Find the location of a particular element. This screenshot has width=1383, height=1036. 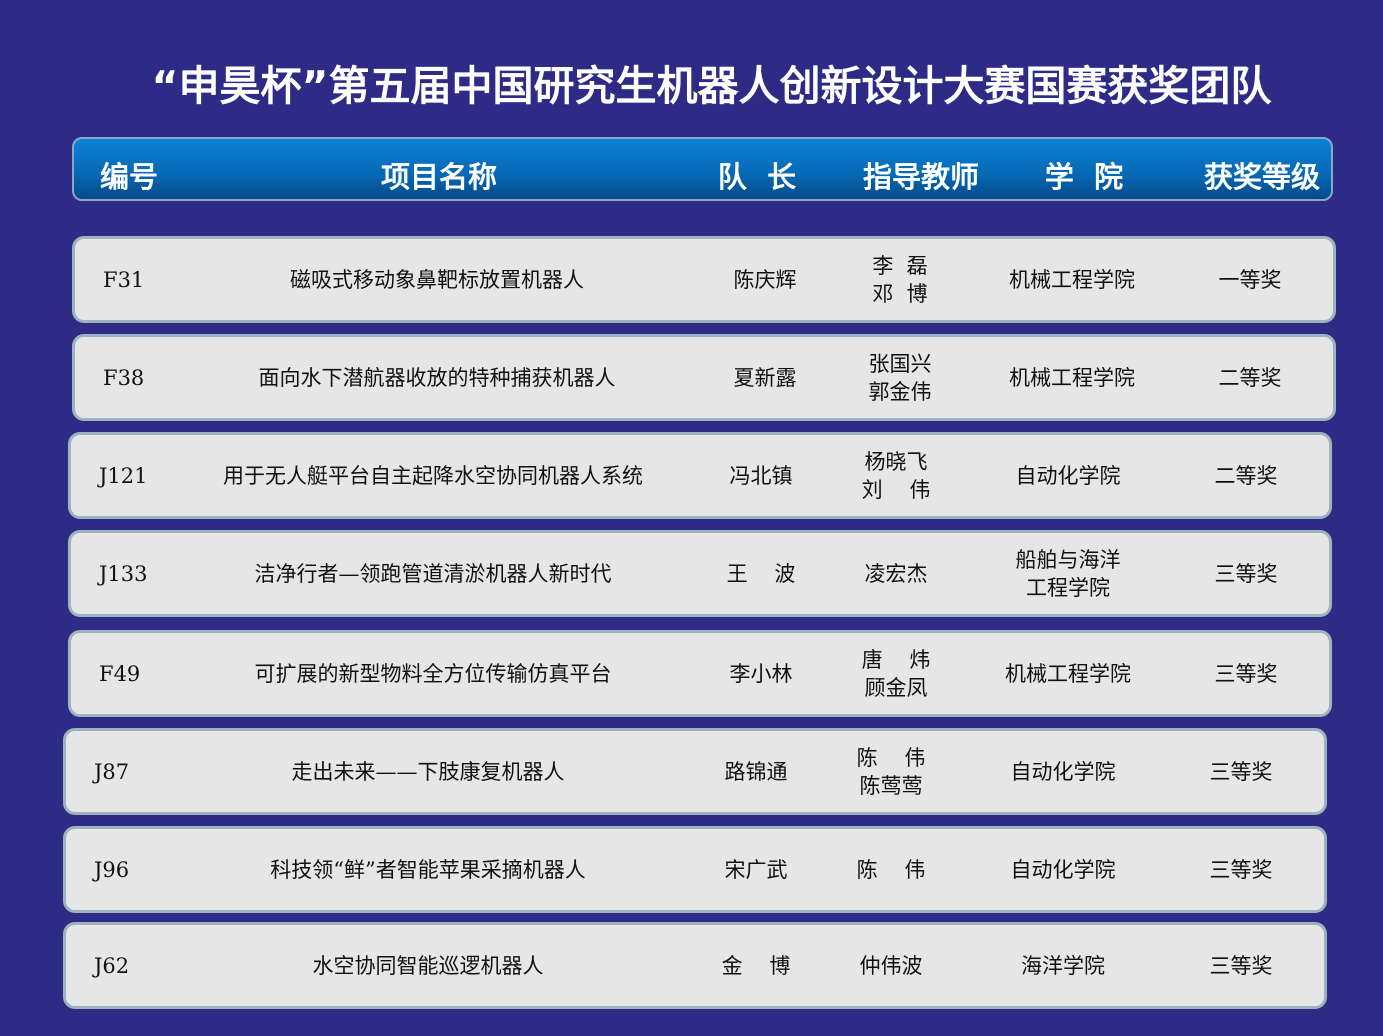

cell-name: 用于无人艇平台自主起降水空协同机器人系统 is located at coordinates (433, 475).